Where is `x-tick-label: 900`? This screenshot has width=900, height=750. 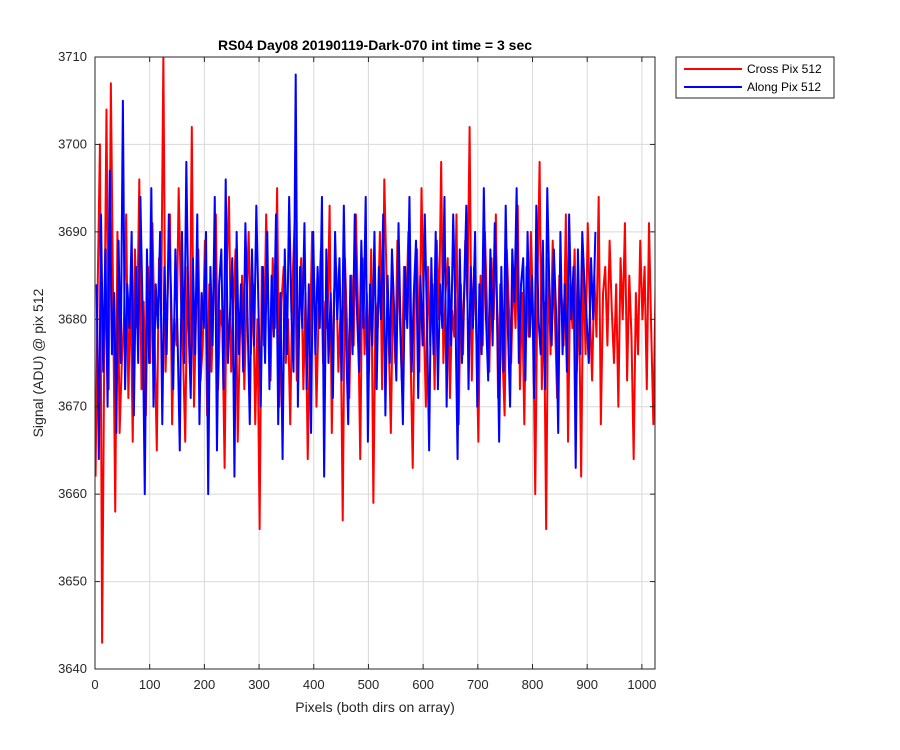 x-tick-label: 900 is located at coordinates (587, 684).